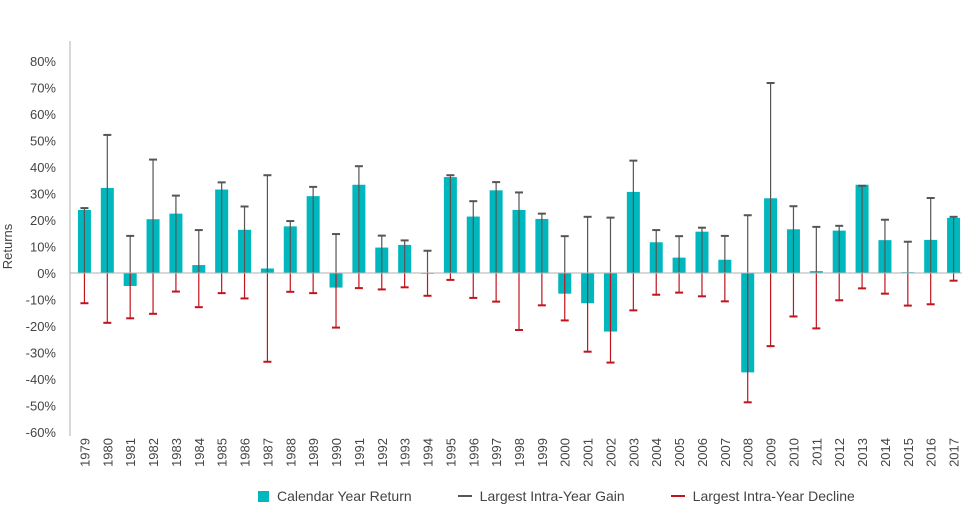 This screenshot has height=513, width=965. Describe the element at coordinates (677, 496) in the screenshot. I see `legend-swatch-red` at that location.